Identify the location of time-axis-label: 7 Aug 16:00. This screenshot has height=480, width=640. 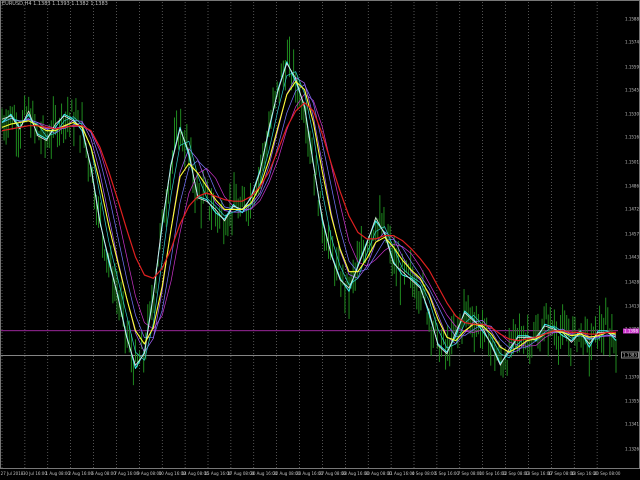
(126, 473).